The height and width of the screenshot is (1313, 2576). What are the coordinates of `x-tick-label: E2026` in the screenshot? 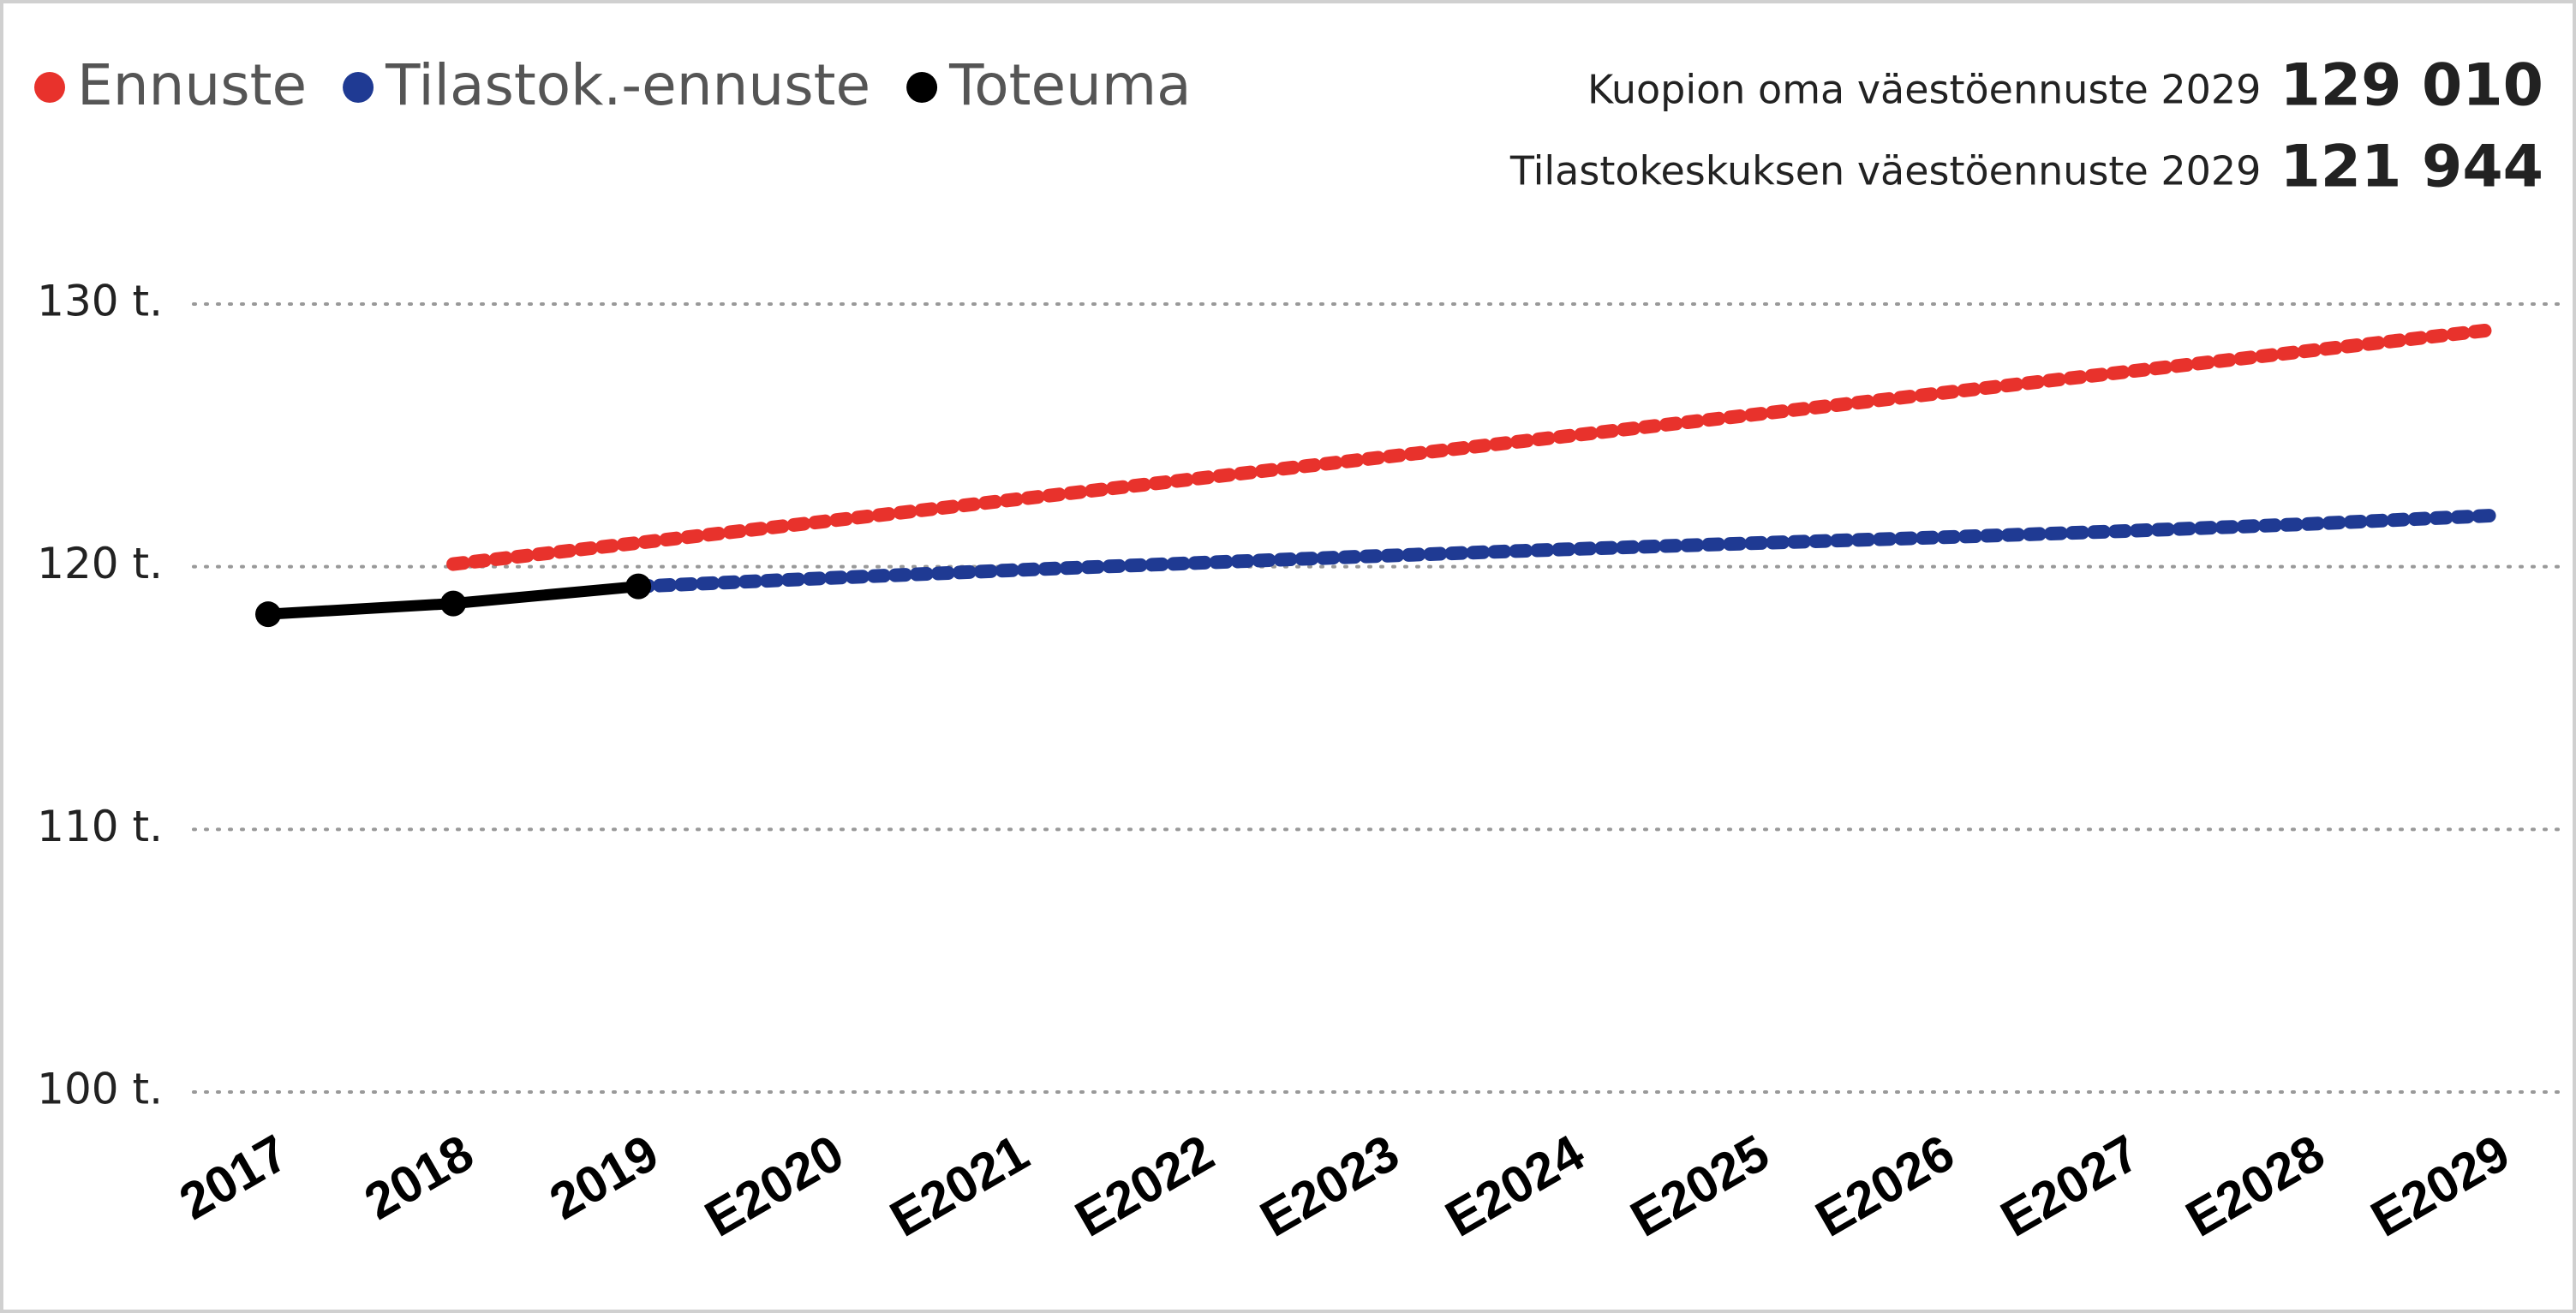 It's located at (1885, 1186).